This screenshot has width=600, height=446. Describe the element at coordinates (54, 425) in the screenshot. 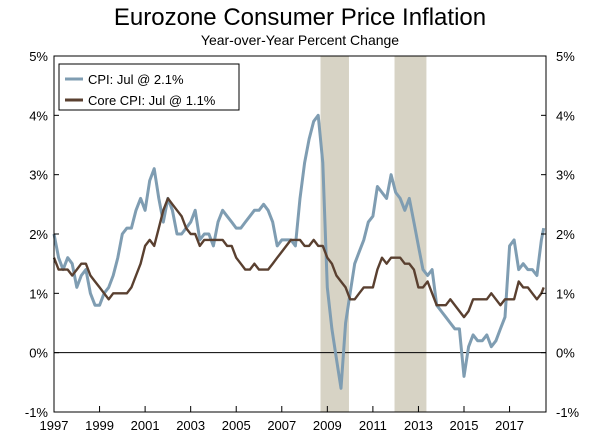

I see `x-tick-label: 1997` at that location.